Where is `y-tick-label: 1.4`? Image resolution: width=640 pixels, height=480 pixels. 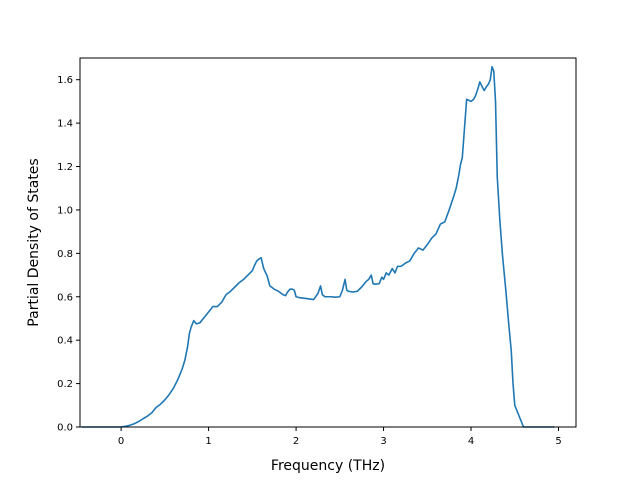 y-tick-label: 1.4 is located at coordinates (65, 124).